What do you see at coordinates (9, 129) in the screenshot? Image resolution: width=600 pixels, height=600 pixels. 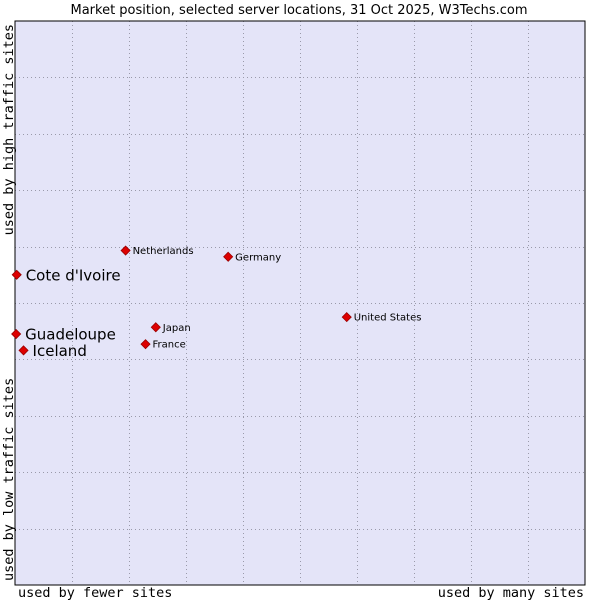 I see `y-axis-label-top: used by high traffic sites` at bounding box center [9, 129].